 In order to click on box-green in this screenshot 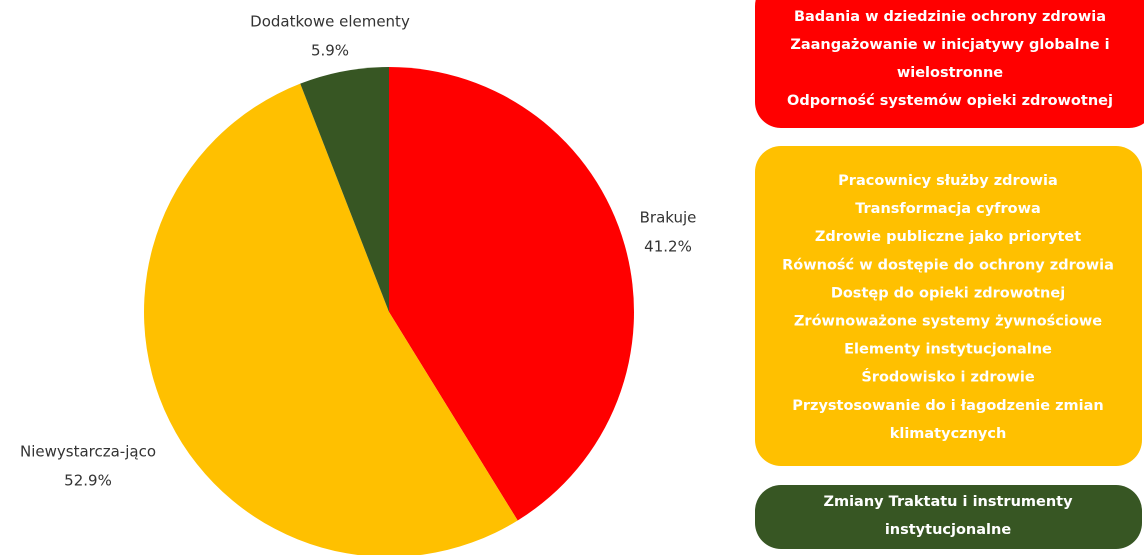, I will do `click(948, 517)`.